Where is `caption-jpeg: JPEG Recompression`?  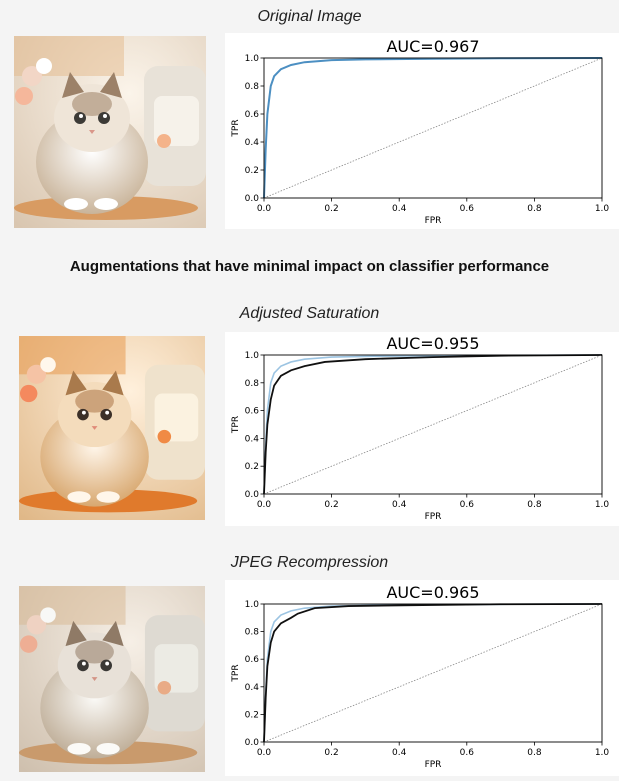 caption-jpeg: JPEG Recompression is located at coordinates (309, 562).